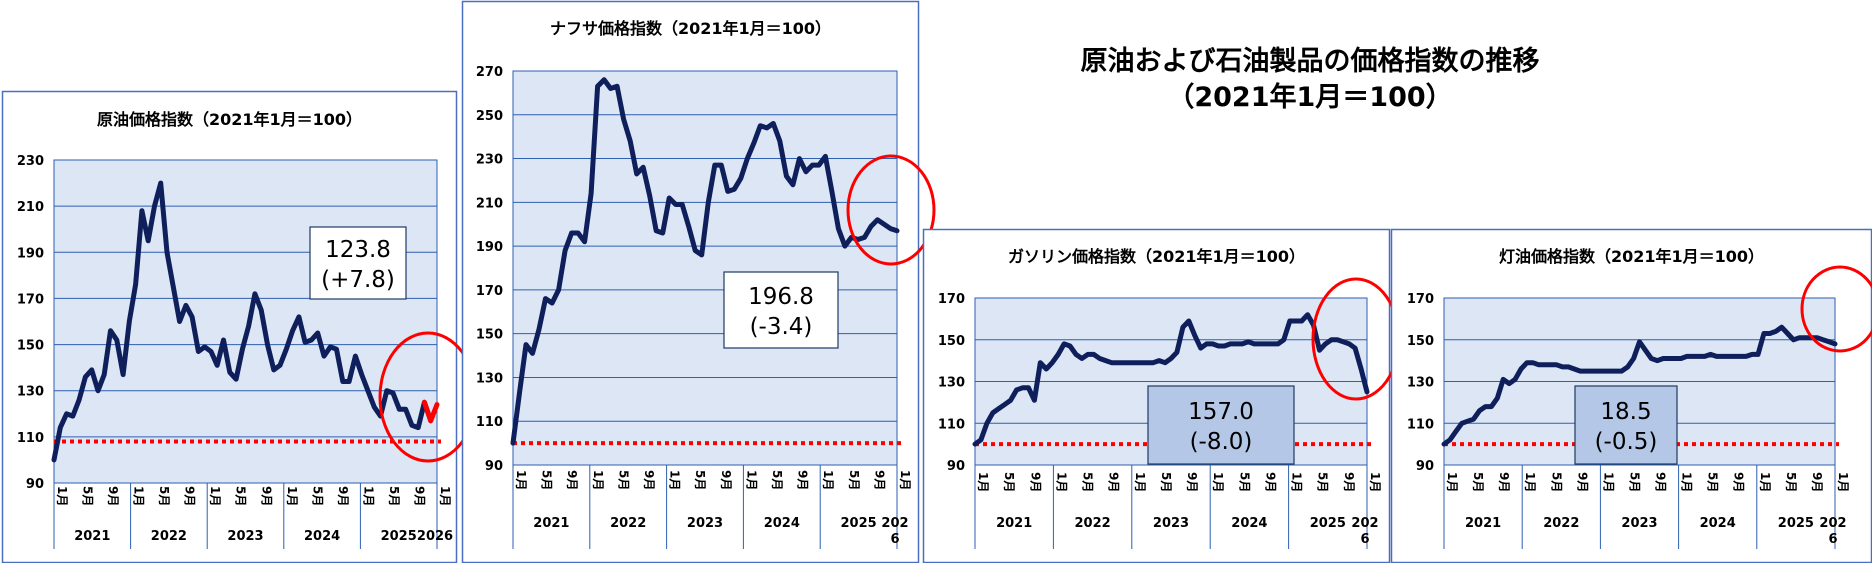 The height and width of the screenshot is (563, 1872). I want to click on y-tick-label: 270, so click(489, 72).